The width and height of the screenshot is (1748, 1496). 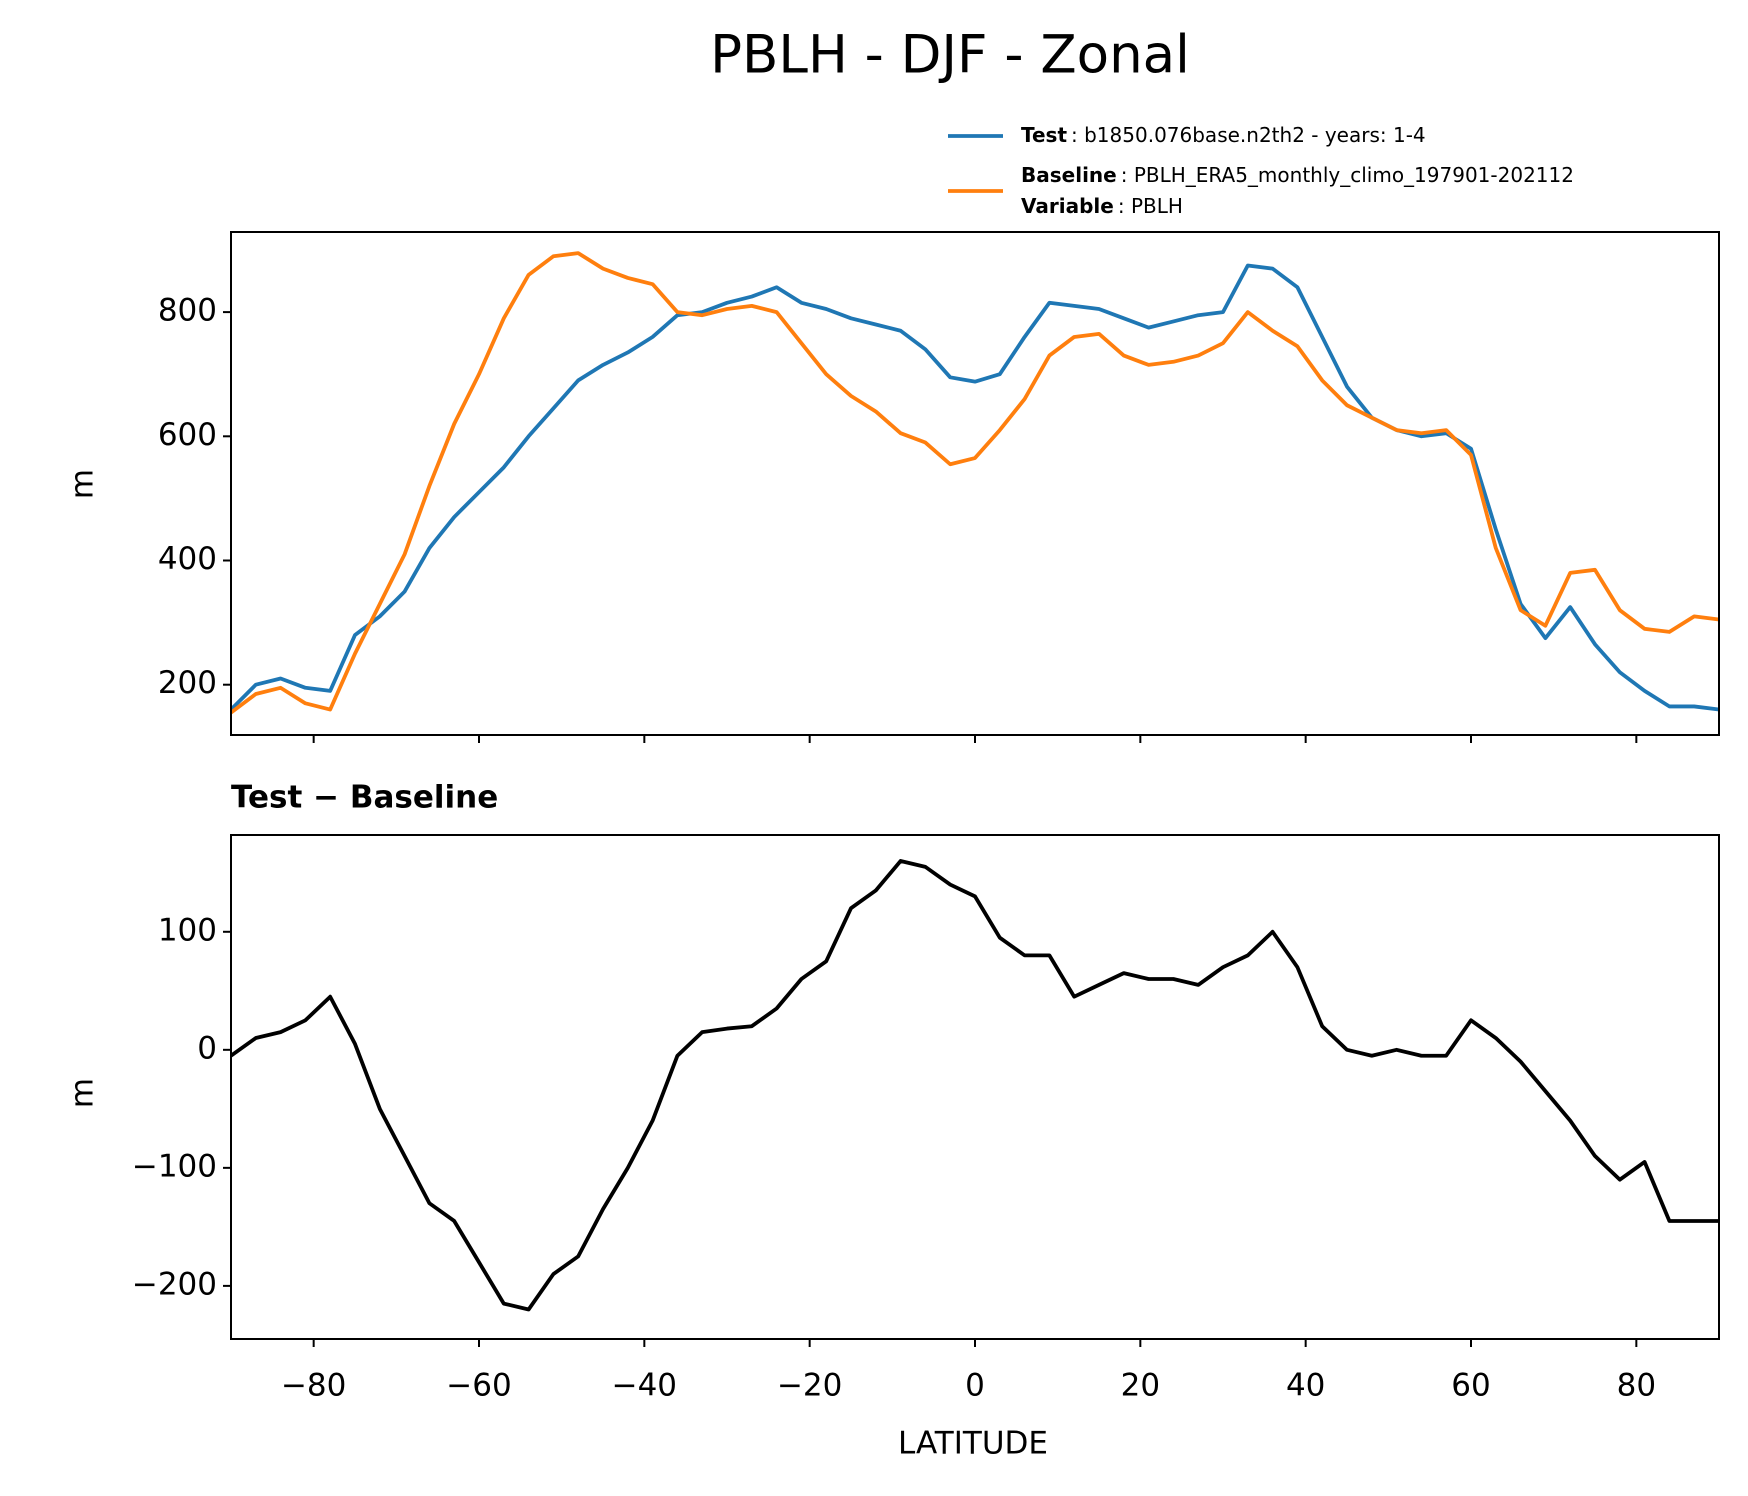 What do you see at coordinates (975, 1386) in the screenshot?
I see `x-tick-label: 0` at bounding box center [975, 1386].